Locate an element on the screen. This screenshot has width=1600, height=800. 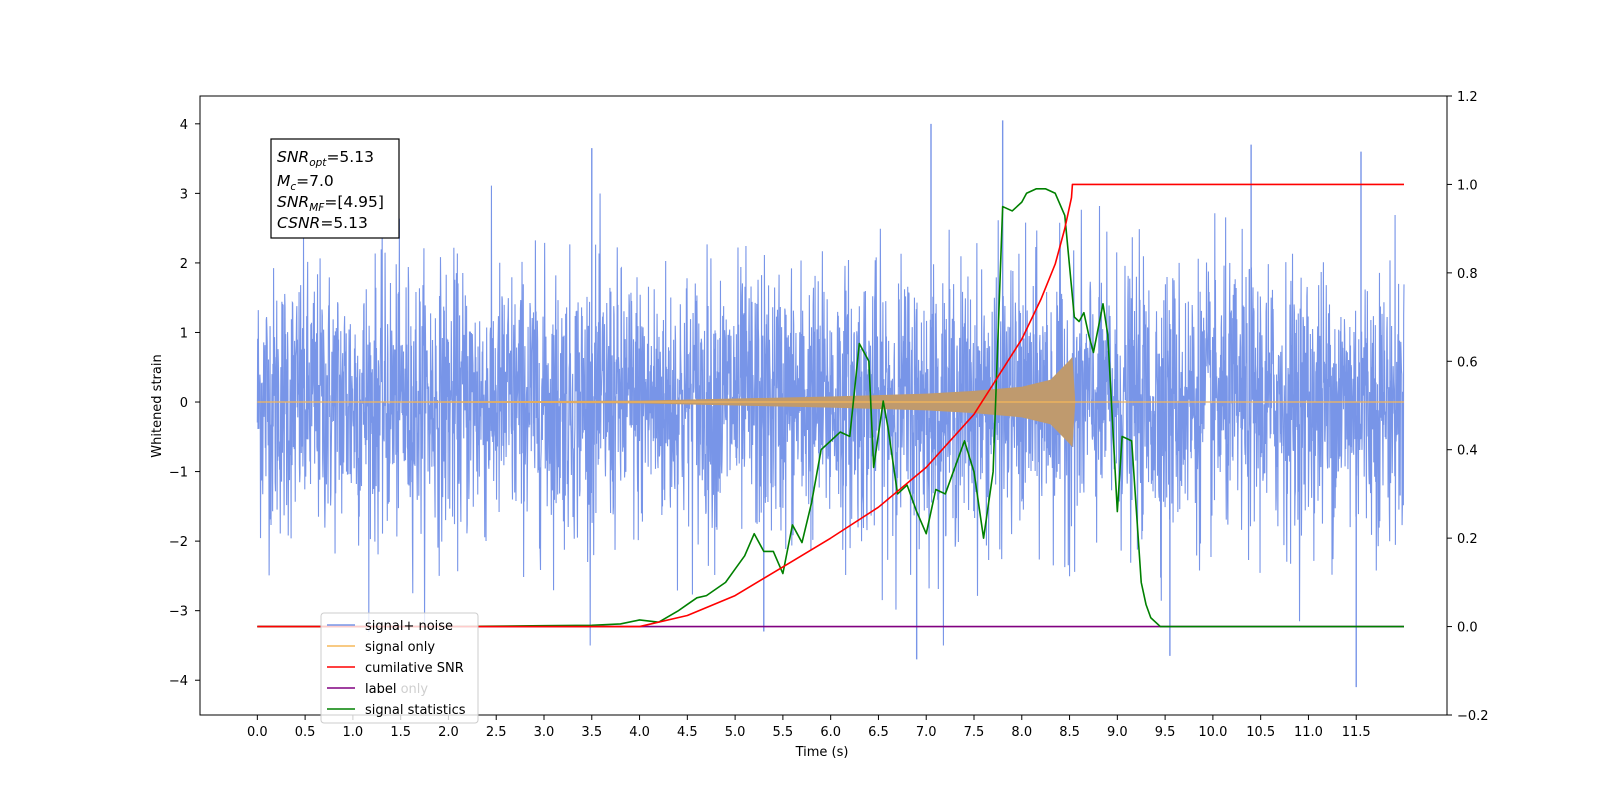
annotation-line-snr-mf: SNRMF=[4.95] is located at coordinates (330, 203).